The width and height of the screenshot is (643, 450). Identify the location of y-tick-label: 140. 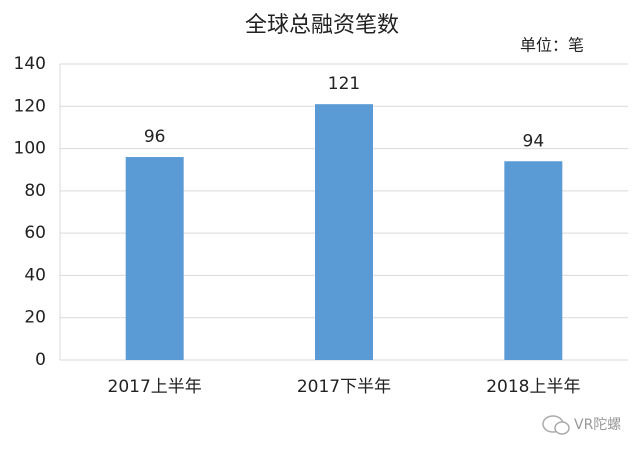
(30, 64).